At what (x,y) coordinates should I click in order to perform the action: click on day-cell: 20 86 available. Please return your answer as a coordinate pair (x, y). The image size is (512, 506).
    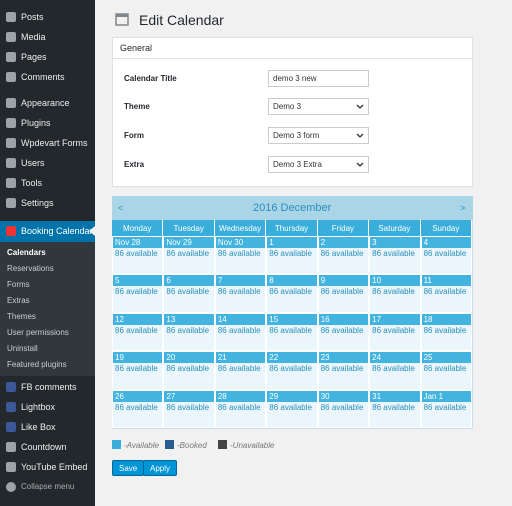
    Looking at the image, I should click on (189, 370).